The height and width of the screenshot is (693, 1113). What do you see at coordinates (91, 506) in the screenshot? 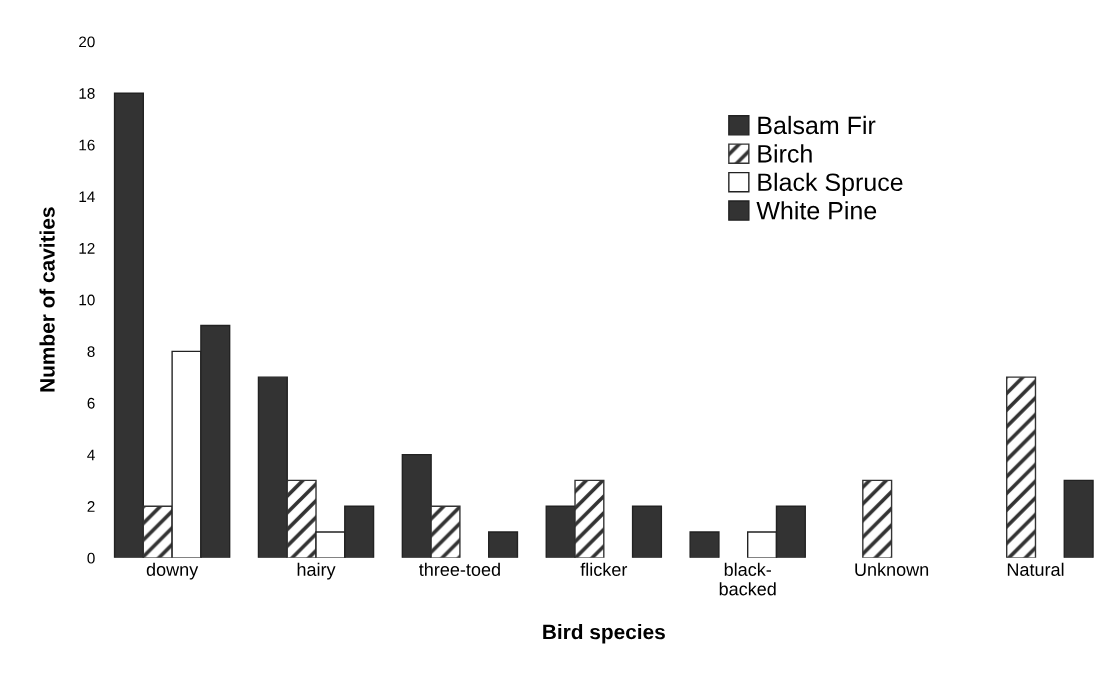
I see `y-tick-label: 2` at bounding box center [91, 506].